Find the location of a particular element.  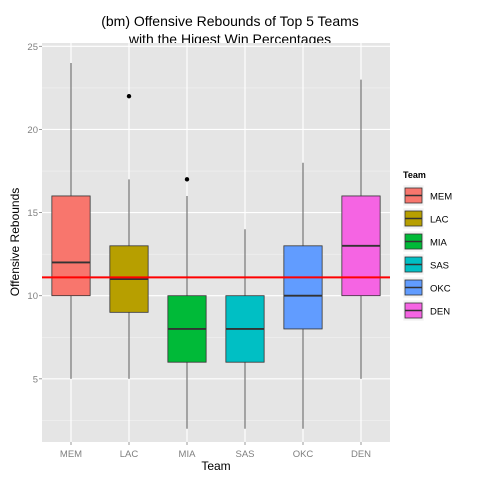

y-tick-label: 25 is located at coordinates (32, 47).